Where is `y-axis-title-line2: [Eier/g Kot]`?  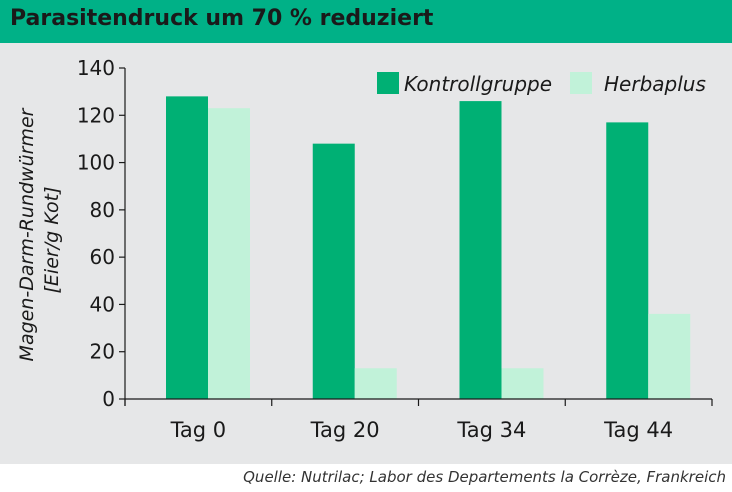
y-axis-title-line2: [Eier/g Kot] is located at coordinates (52, 240).